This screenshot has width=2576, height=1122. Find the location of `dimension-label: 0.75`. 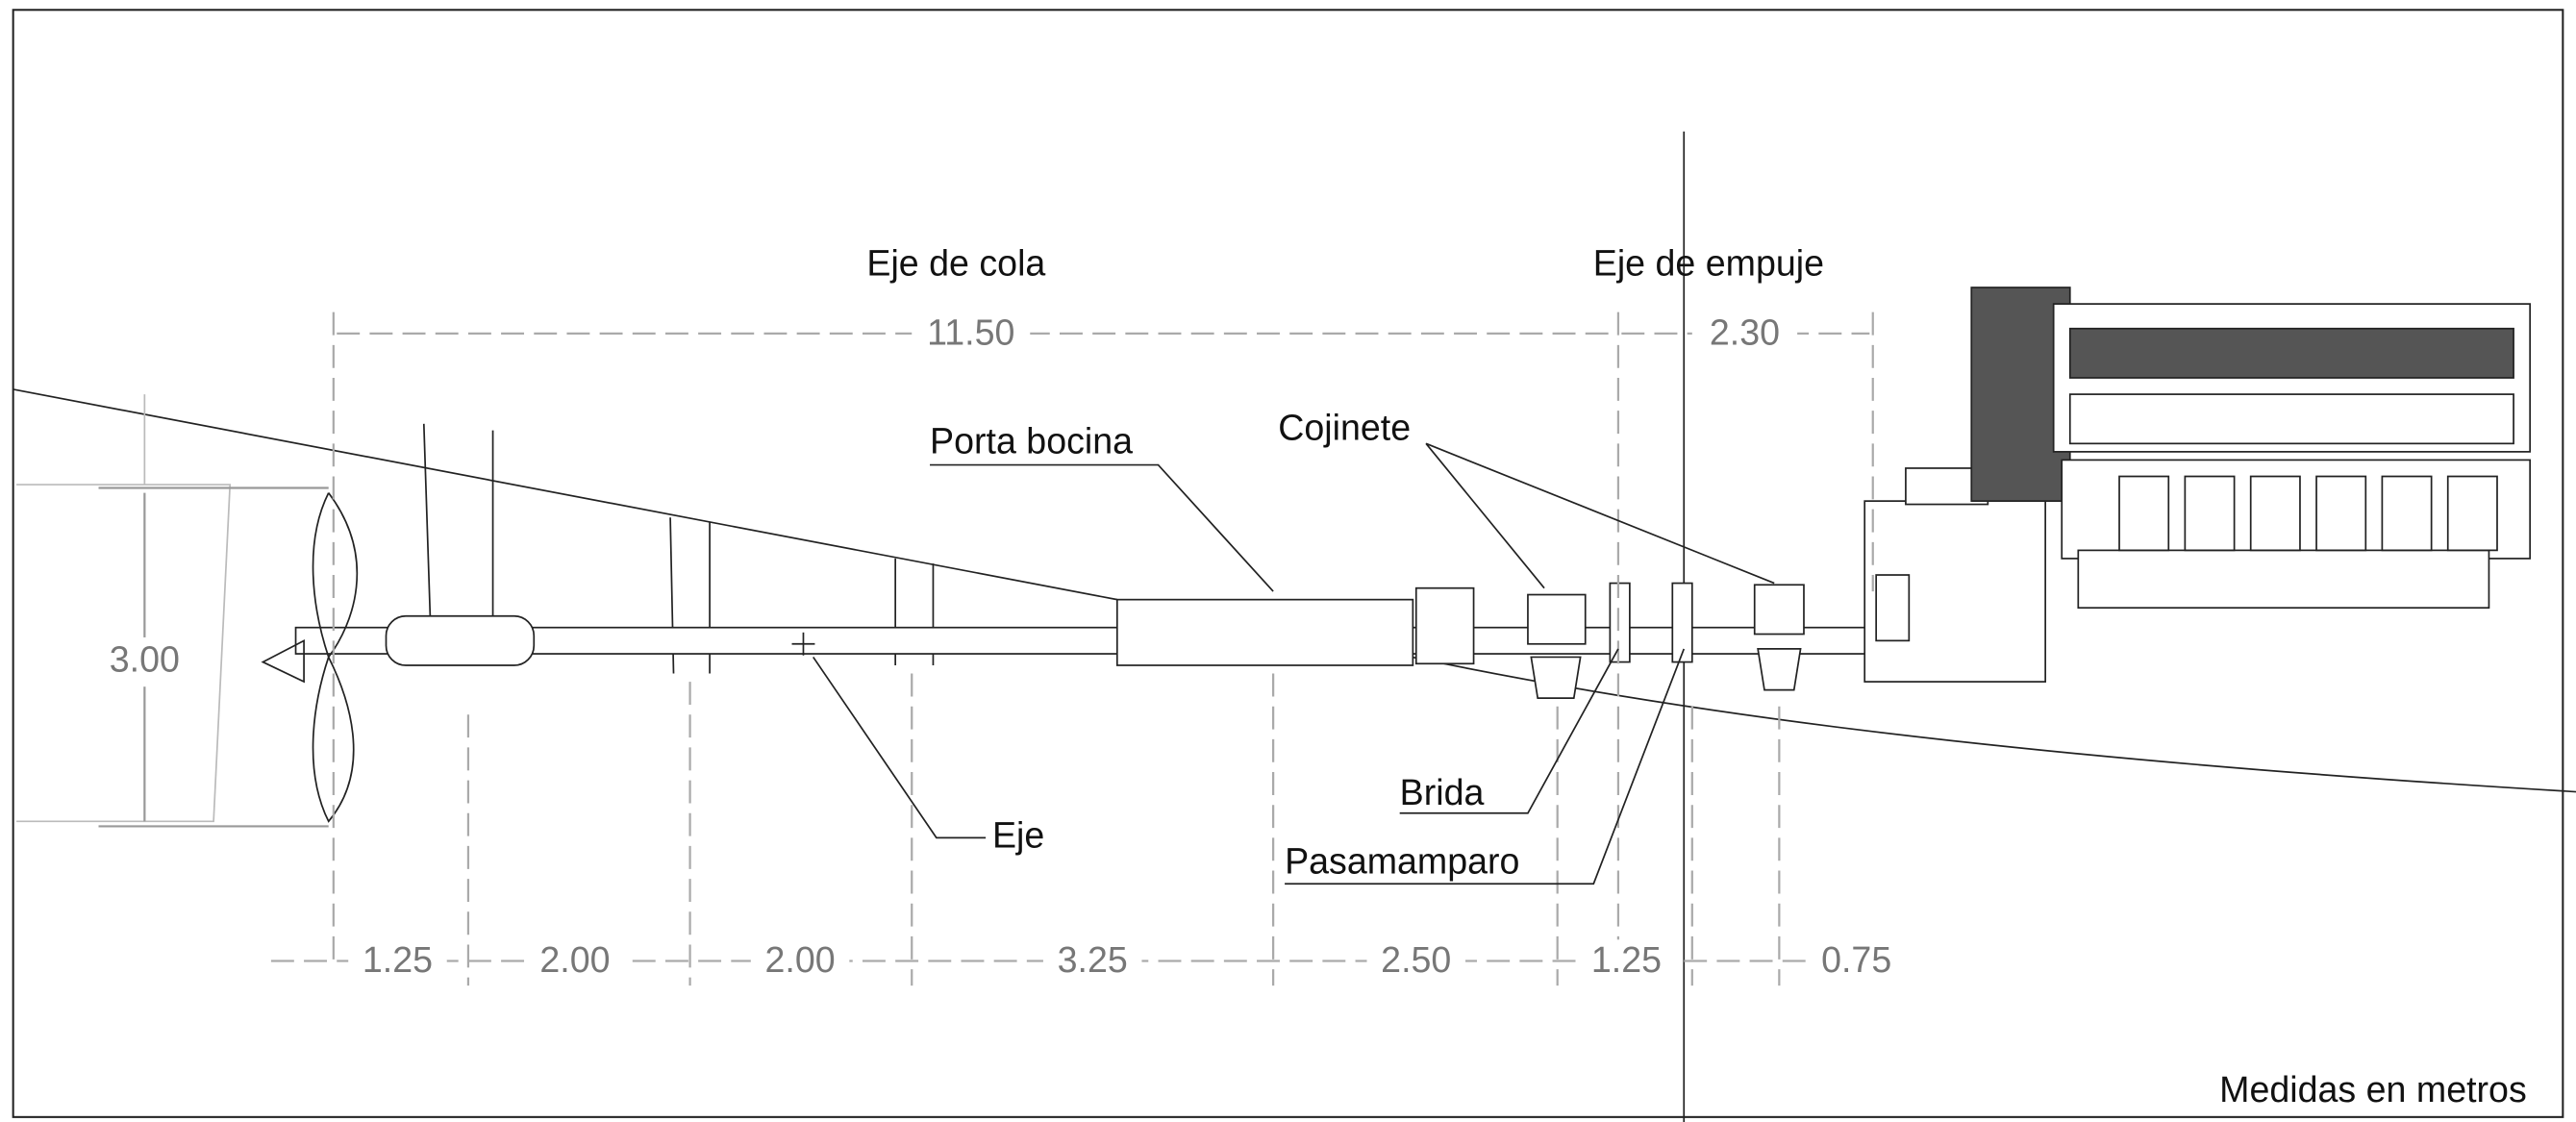

dimension-label: 0.75 is located at coordinates (1856, 959).